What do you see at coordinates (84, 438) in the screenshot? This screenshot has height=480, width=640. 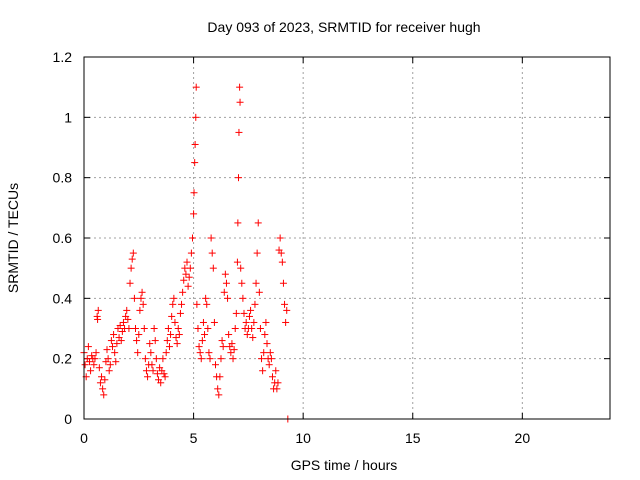 I see `x-tick-label: 0` at bounding box center [84, 438].